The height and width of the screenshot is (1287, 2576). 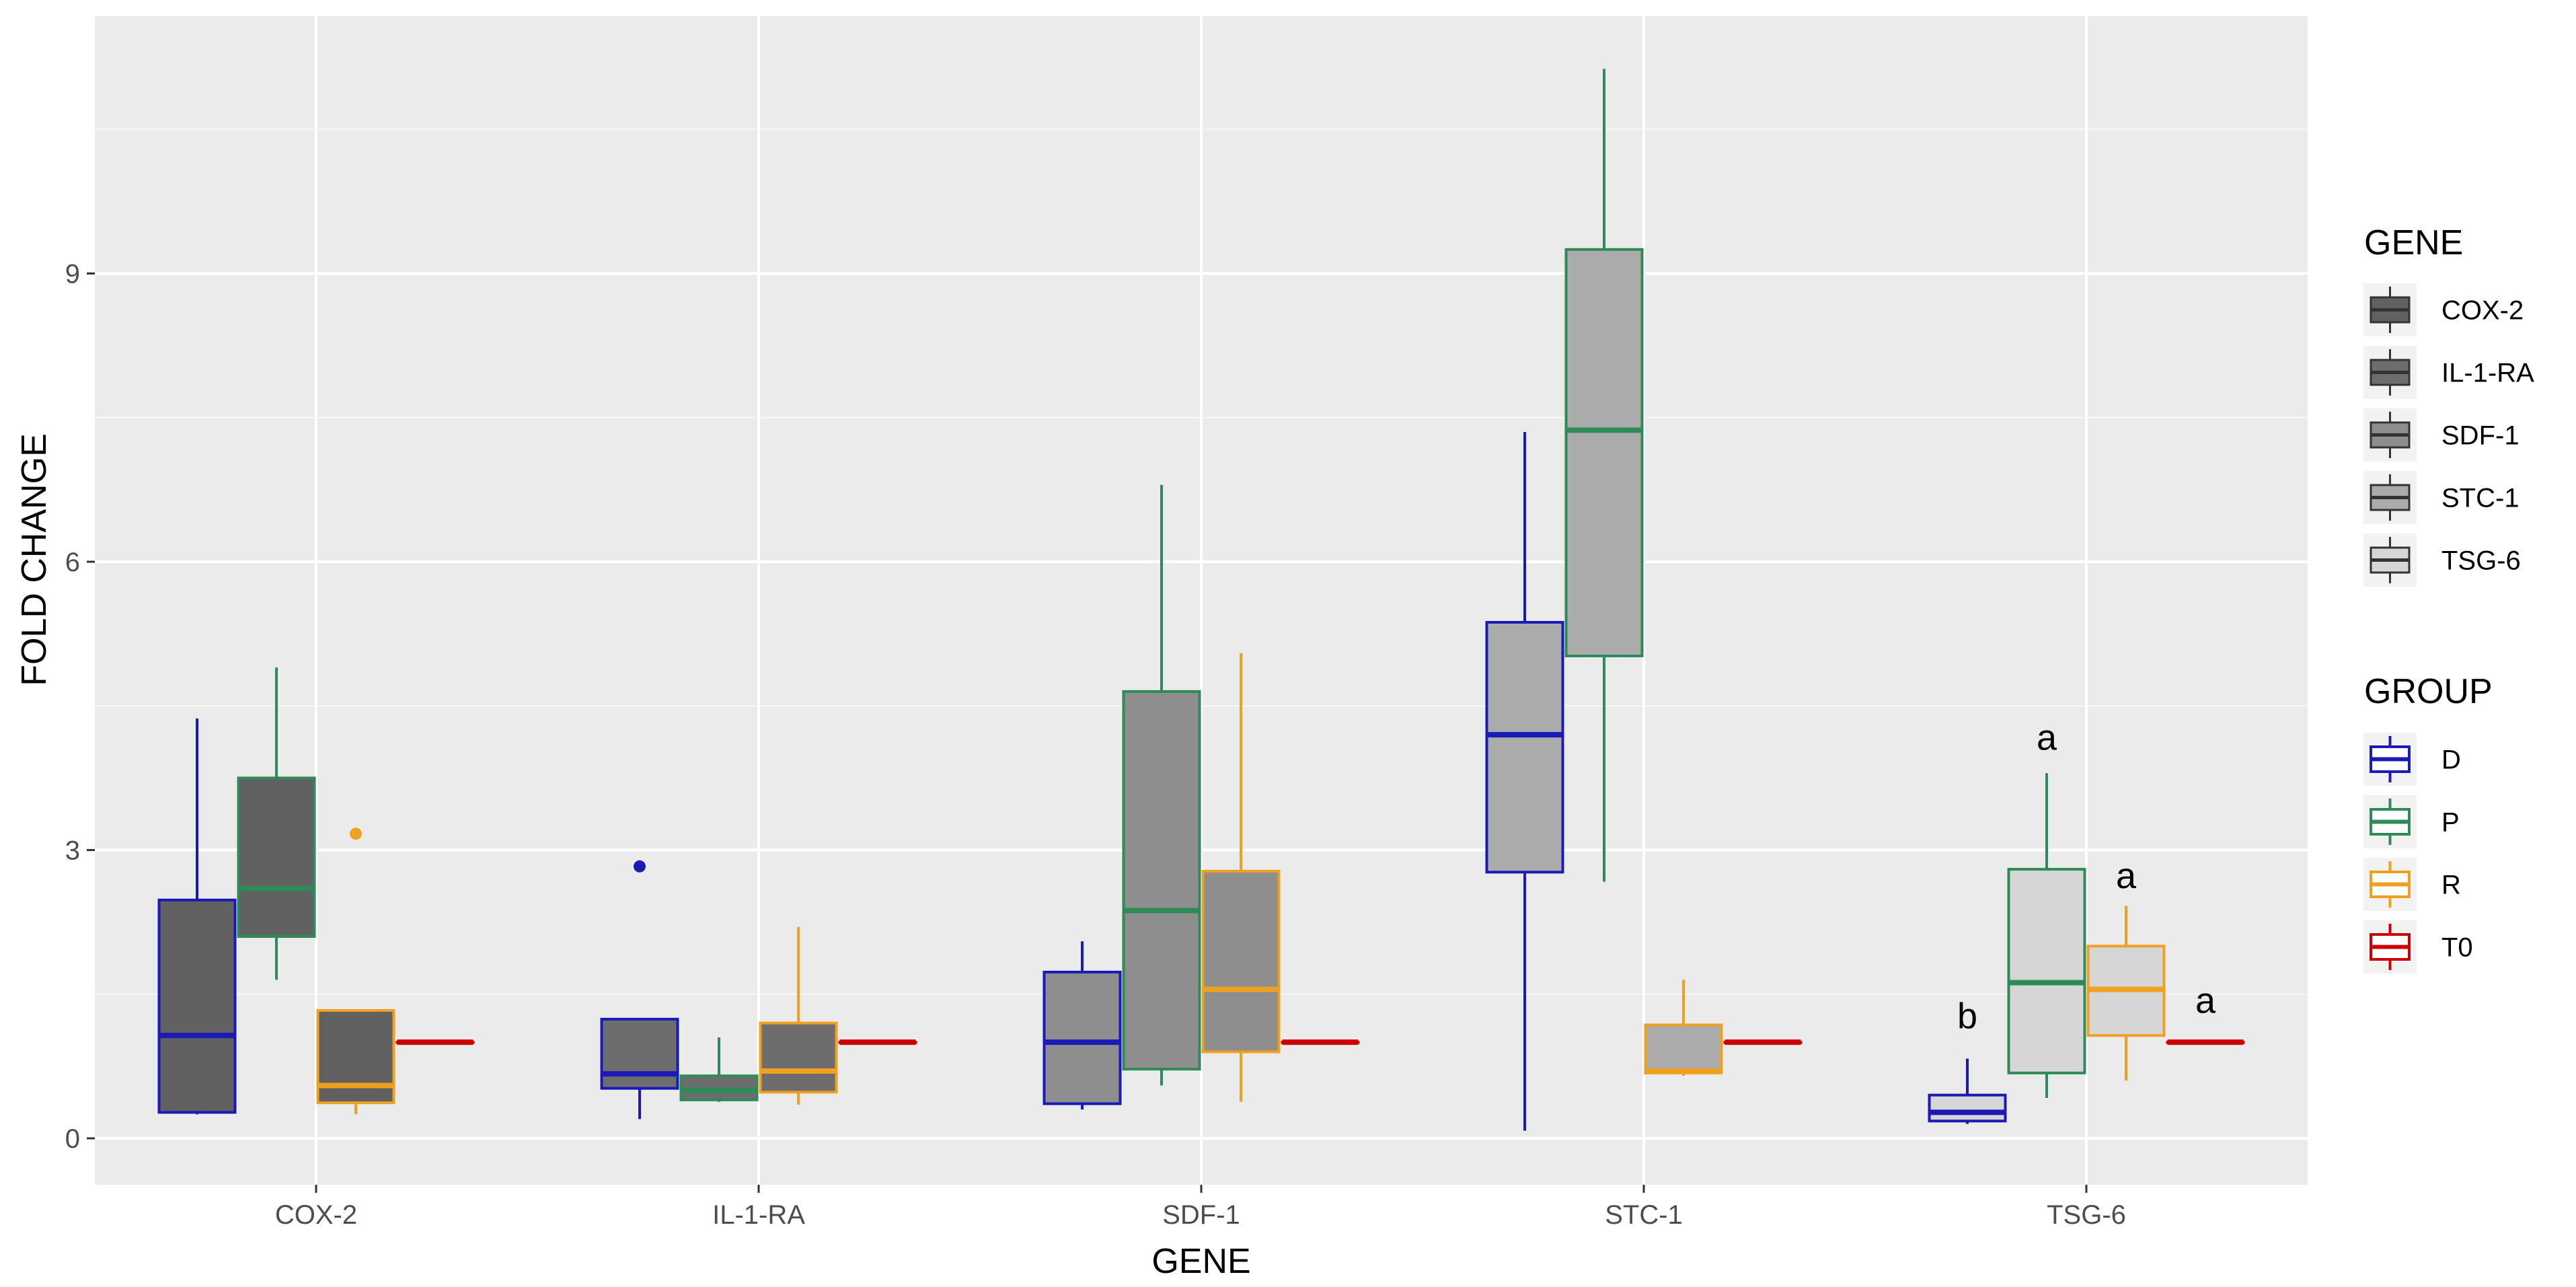 I want to click on legend-group-label: R, so click(x=2451, y=886).